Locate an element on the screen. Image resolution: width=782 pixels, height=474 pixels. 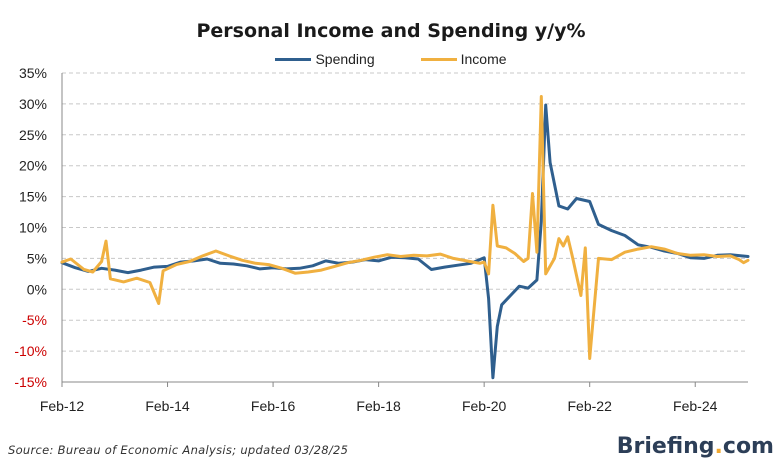
x-tick-label: Feb-22 is located at coordinates (590, 406).